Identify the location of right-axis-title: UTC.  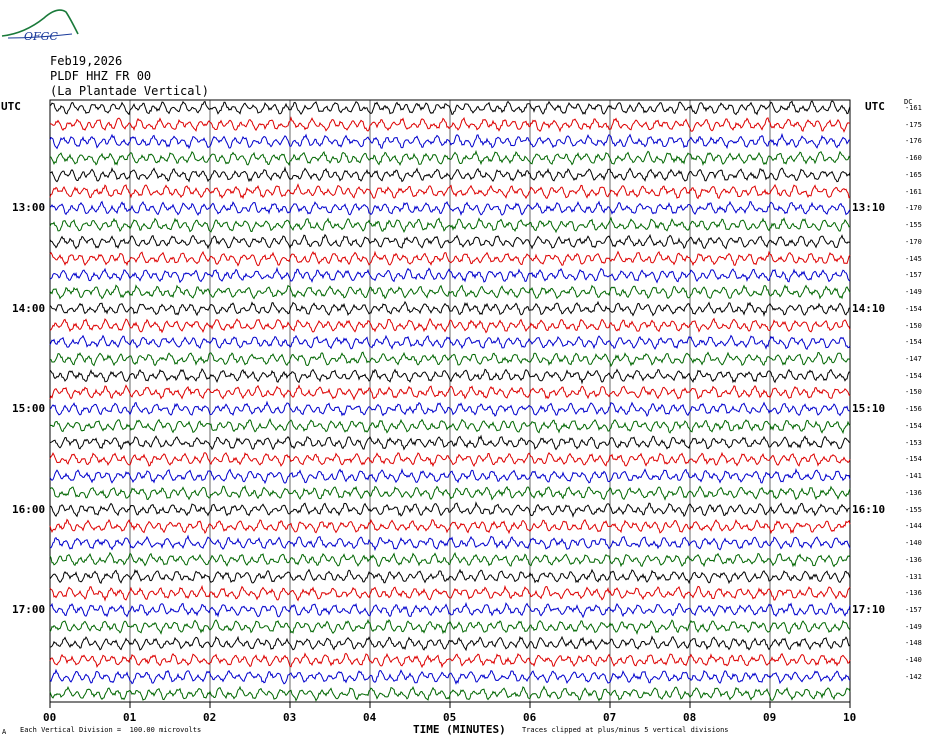
(875, 106).